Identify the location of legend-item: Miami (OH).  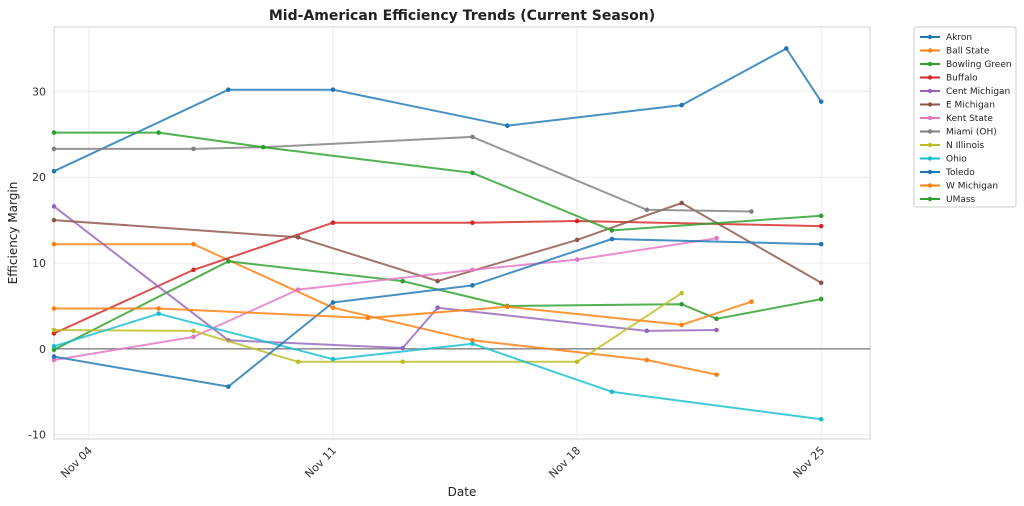
(958, 133).